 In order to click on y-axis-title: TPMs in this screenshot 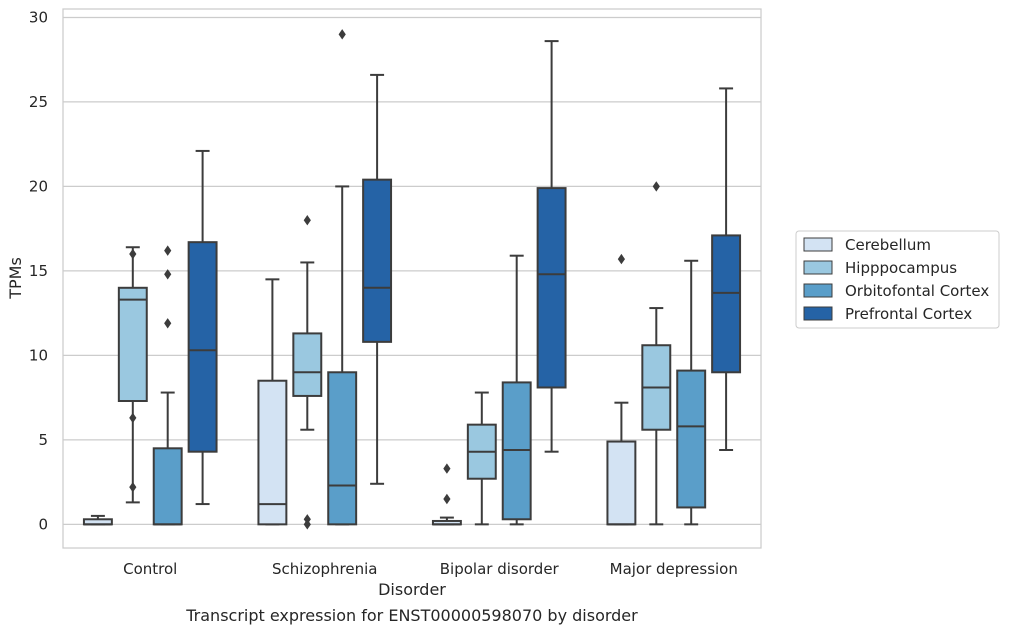, I will do `click(15, 278)`.